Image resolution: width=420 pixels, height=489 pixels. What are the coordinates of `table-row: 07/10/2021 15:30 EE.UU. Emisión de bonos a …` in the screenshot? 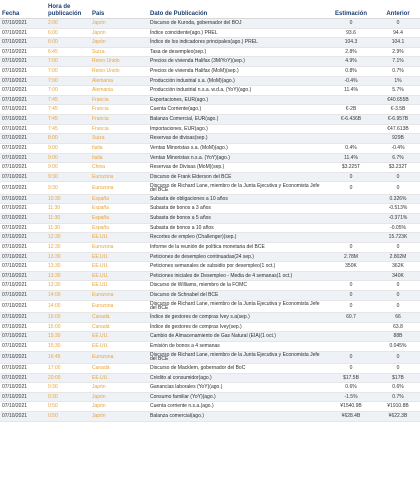 It's located at (210, 346).